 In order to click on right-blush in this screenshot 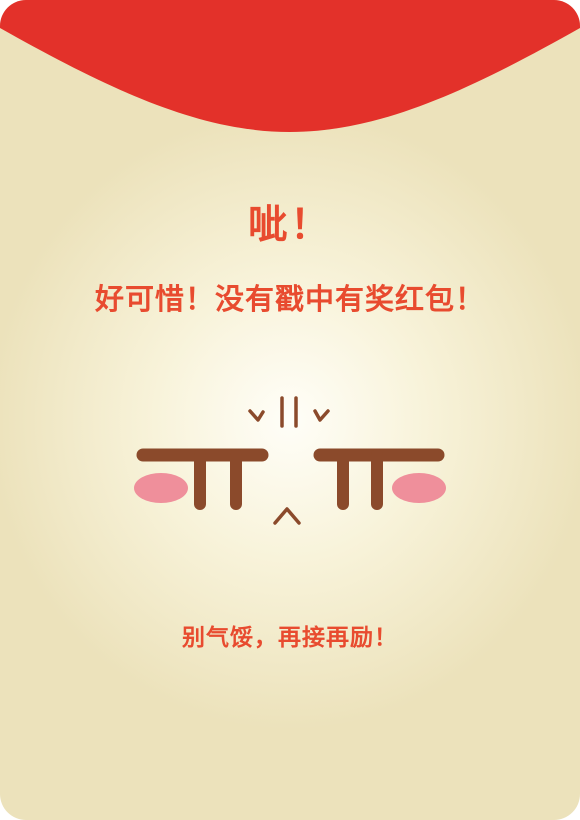, I will do `click(419, 488)`.